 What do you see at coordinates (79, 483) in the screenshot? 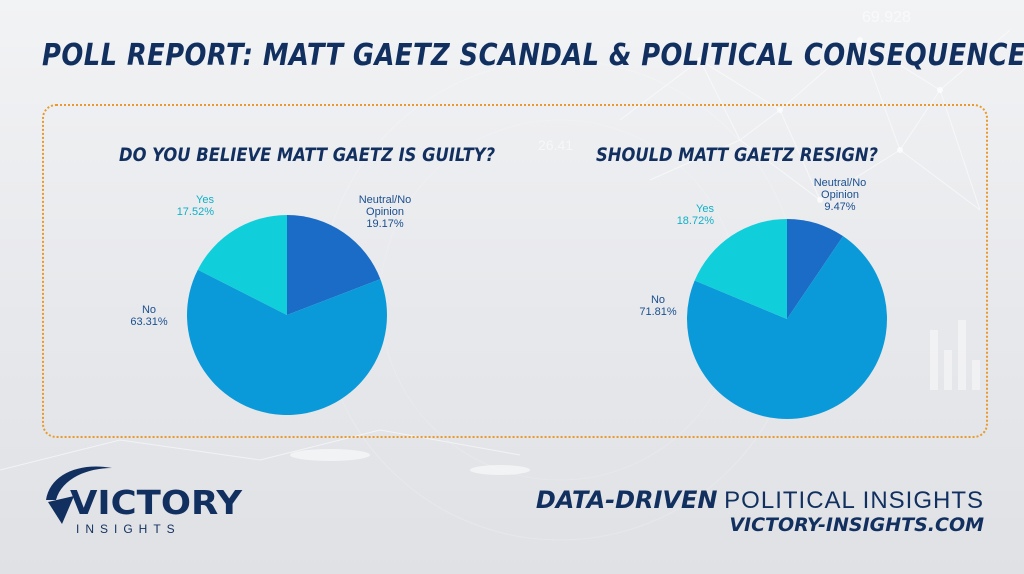
I see `logo-swoosh-icon` at bounding box center [79, 483].